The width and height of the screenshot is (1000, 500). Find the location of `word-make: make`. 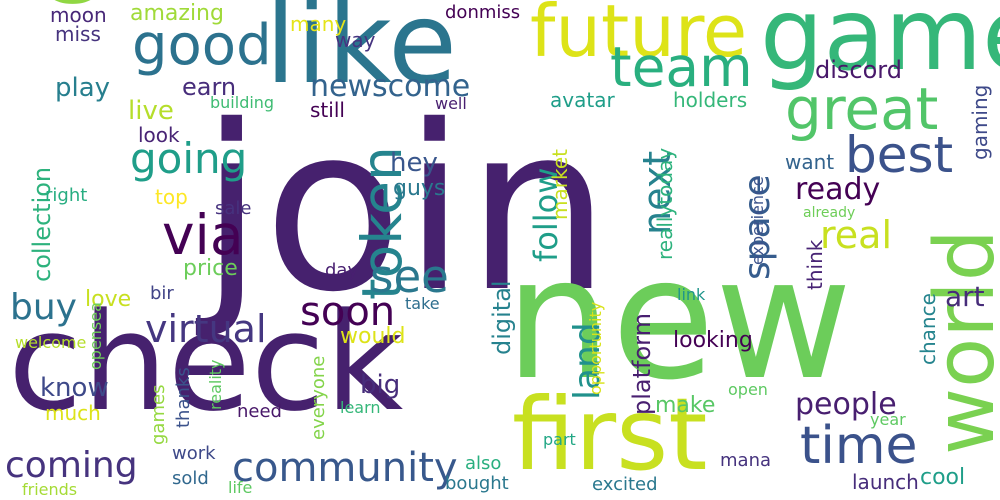

word-make: make is located at coordinates (685, 405).